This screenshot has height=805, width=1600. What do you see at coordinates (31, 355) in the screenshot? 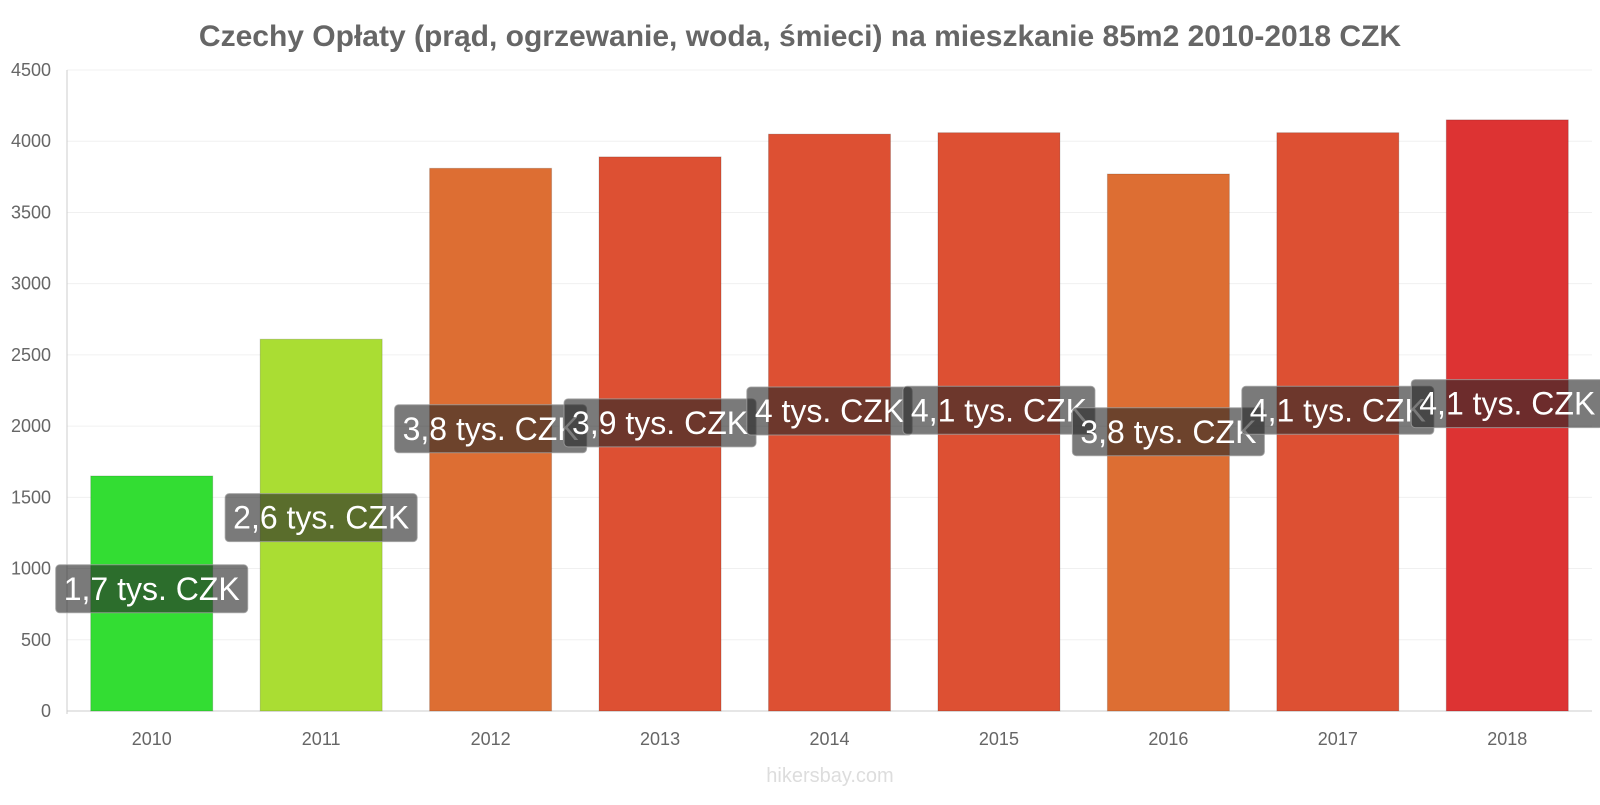
I see `y-tick-label: 2500` at bounding box center [31, 355].